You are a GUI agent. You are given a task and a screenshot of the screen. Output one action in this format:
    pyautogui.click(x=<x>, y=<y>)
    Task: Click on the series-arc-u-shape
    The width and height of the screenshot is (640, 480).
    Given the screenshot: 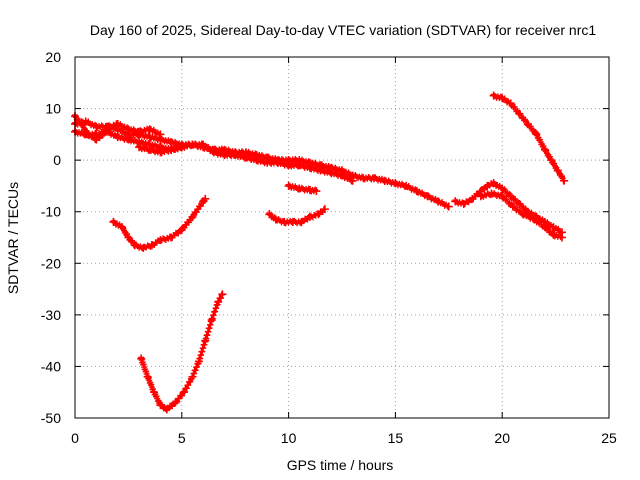 What is the action you would take?
    pyautogui.click(x=159, y=223)
    